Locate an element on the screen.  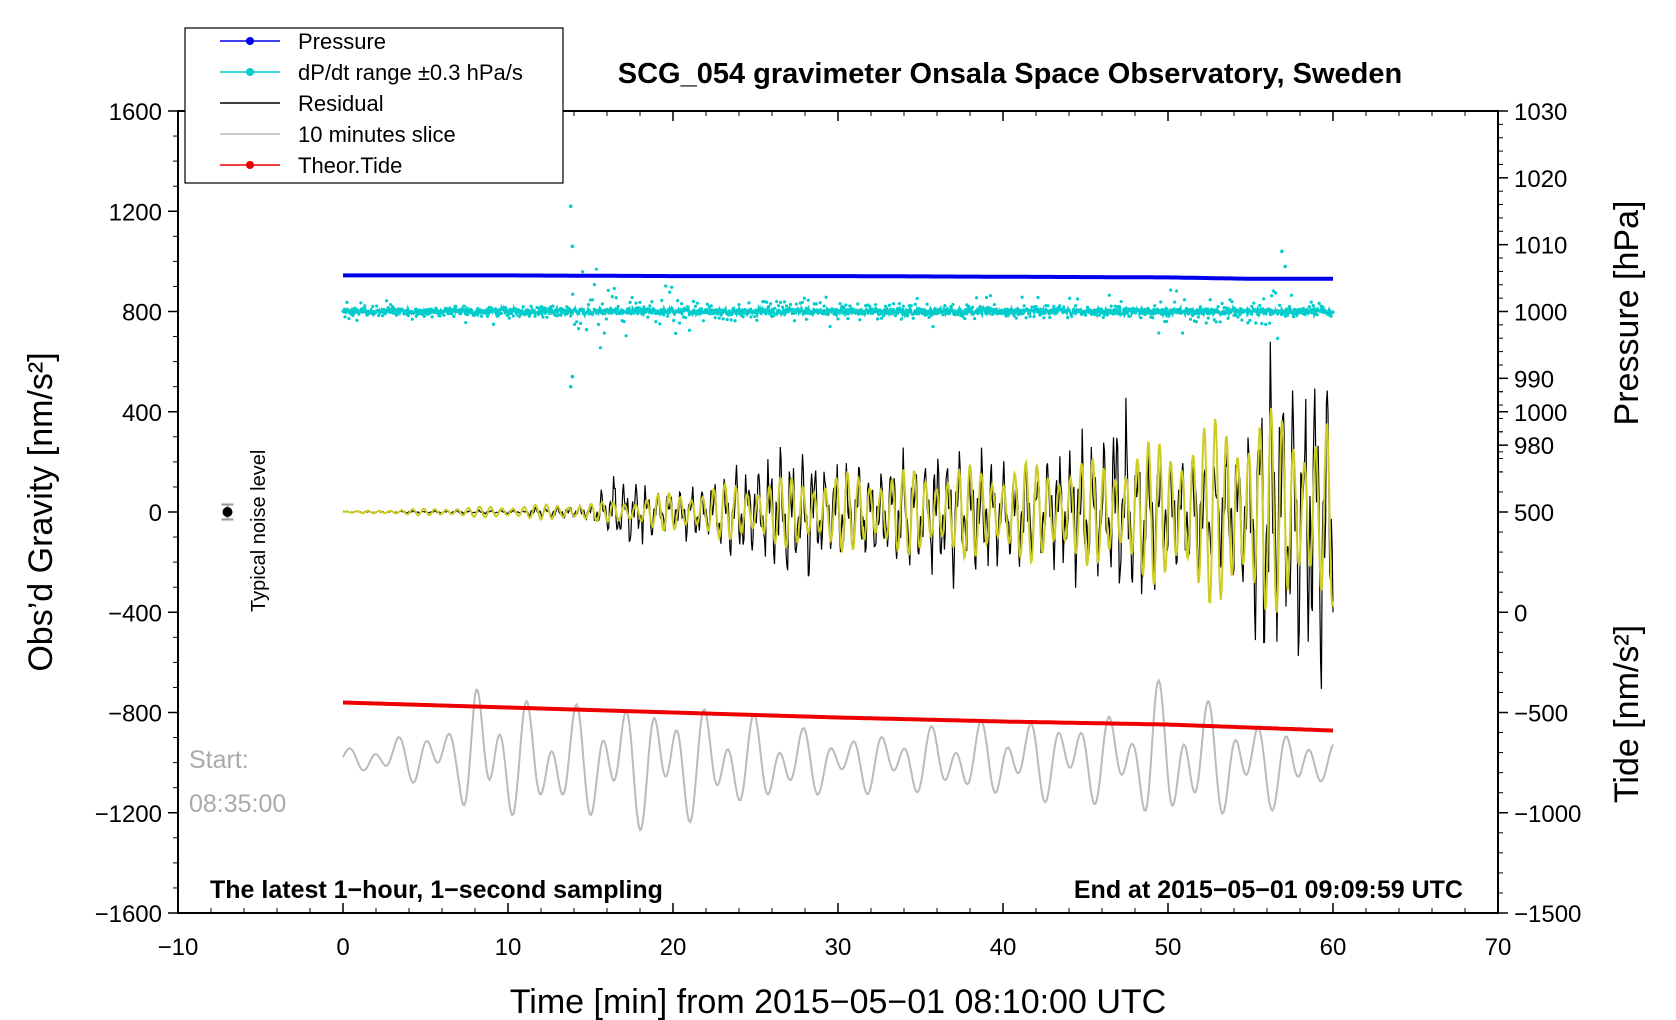
pressure-tick-label: 1000 is located at coordinates (1540, 313).